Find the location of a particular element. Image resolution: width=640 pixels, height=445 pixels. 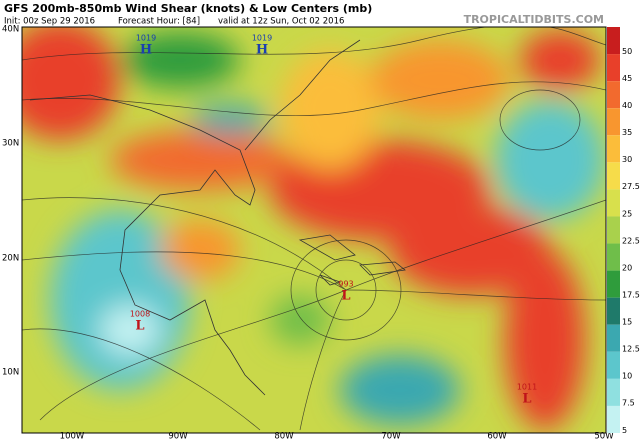

lat-label: 10N is located at coordinates (10, 373).